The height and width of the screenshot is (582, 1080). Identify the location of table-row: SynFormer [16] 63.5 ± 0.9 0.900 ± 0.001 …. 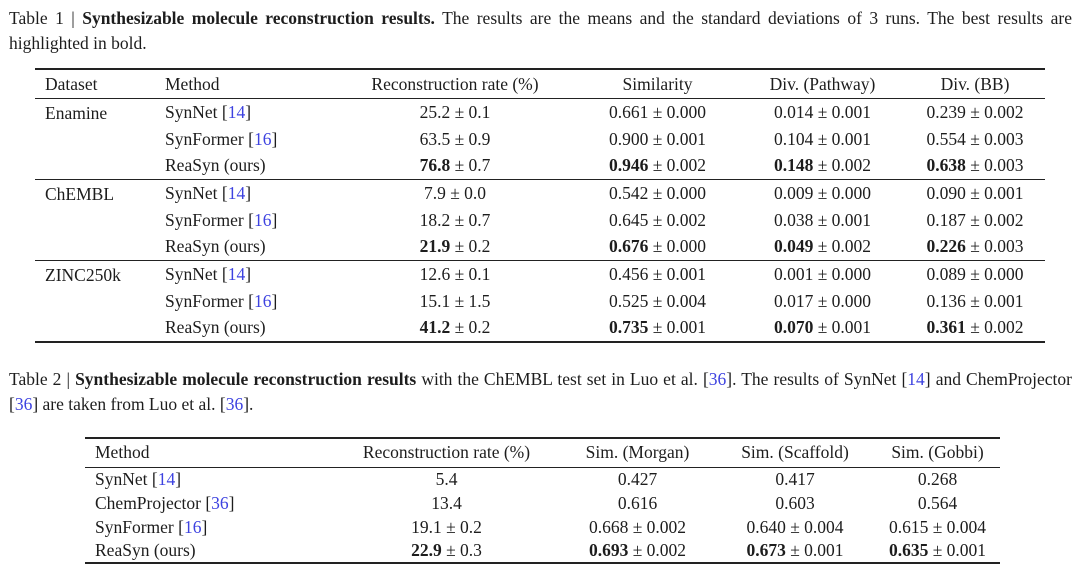
(540, 139).